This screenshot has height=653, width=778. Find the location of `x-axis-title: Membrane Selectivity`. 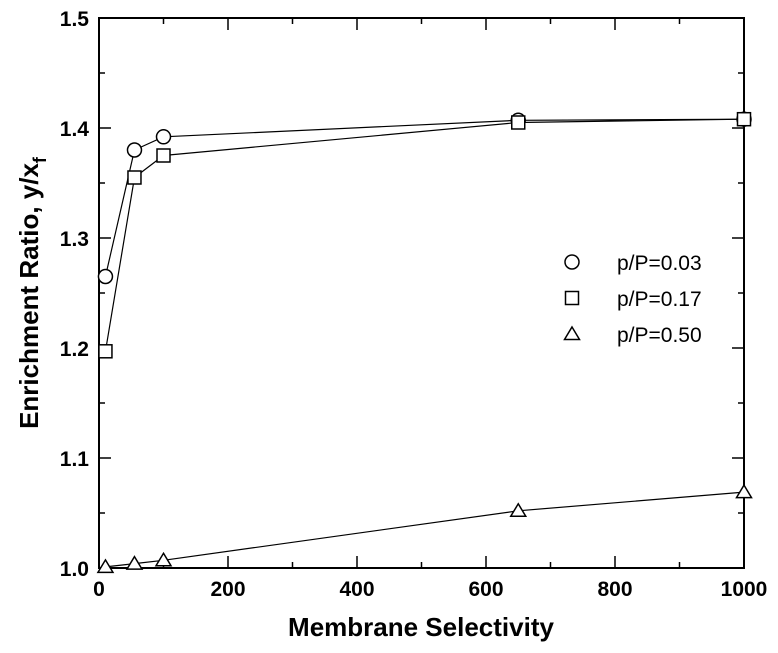

x-axis-title: Membrane Selectivity is located at coordinates (421, 627).